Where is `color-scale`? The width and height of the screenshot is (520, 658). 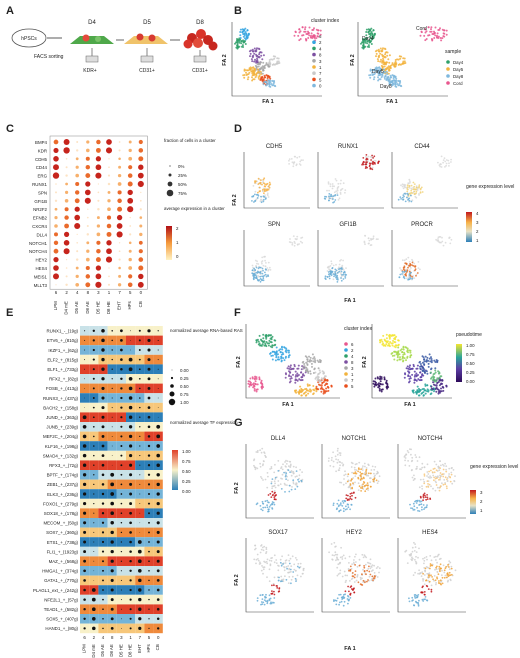
color-scale is located at coordinates (469, 227).